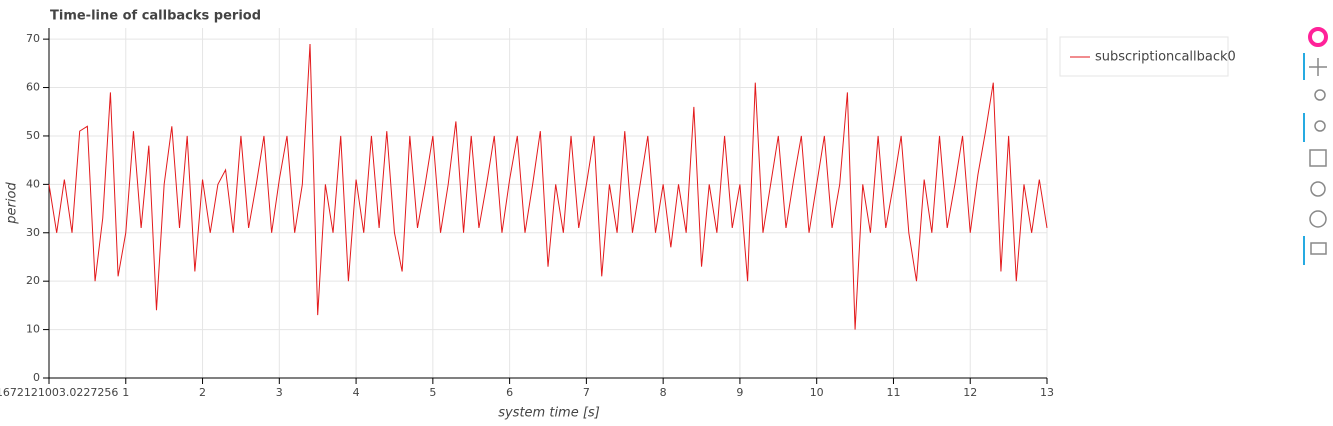  What do you see at coordinates (33, 135) in the screenshot?
I see `y-tick-label: 50` at bounding box center [33, 135].